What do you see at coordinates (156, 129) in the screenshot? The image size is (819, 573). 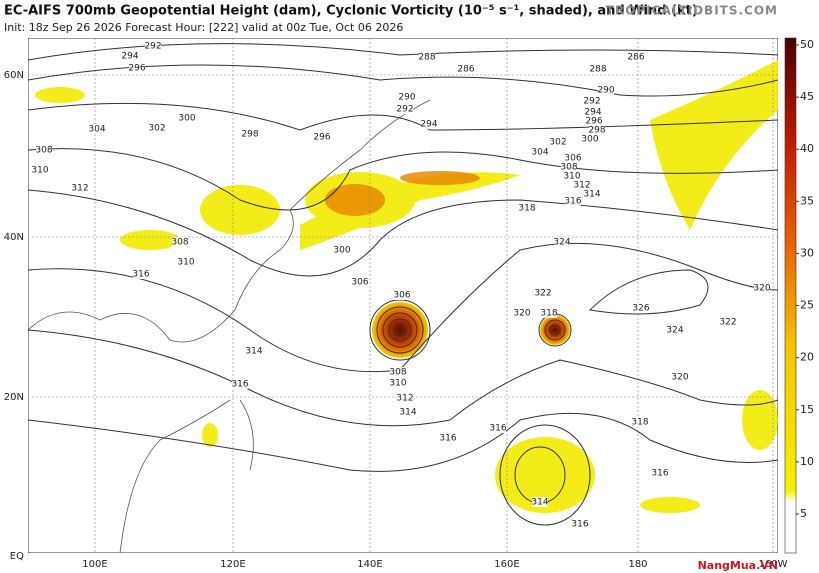 I see `contour-label: 302` at bounding box center [156, 129].